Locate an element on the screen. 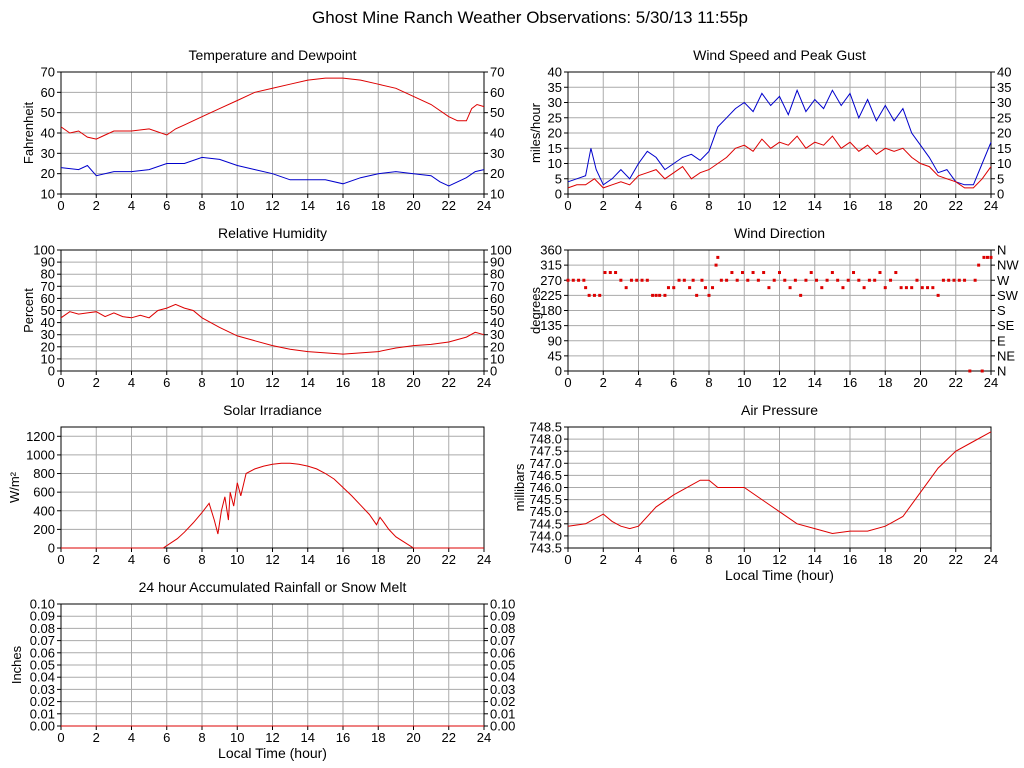 This screenshot has width=1024, height=768. y-tick-label: 360 is located at coordinates (551, 250).